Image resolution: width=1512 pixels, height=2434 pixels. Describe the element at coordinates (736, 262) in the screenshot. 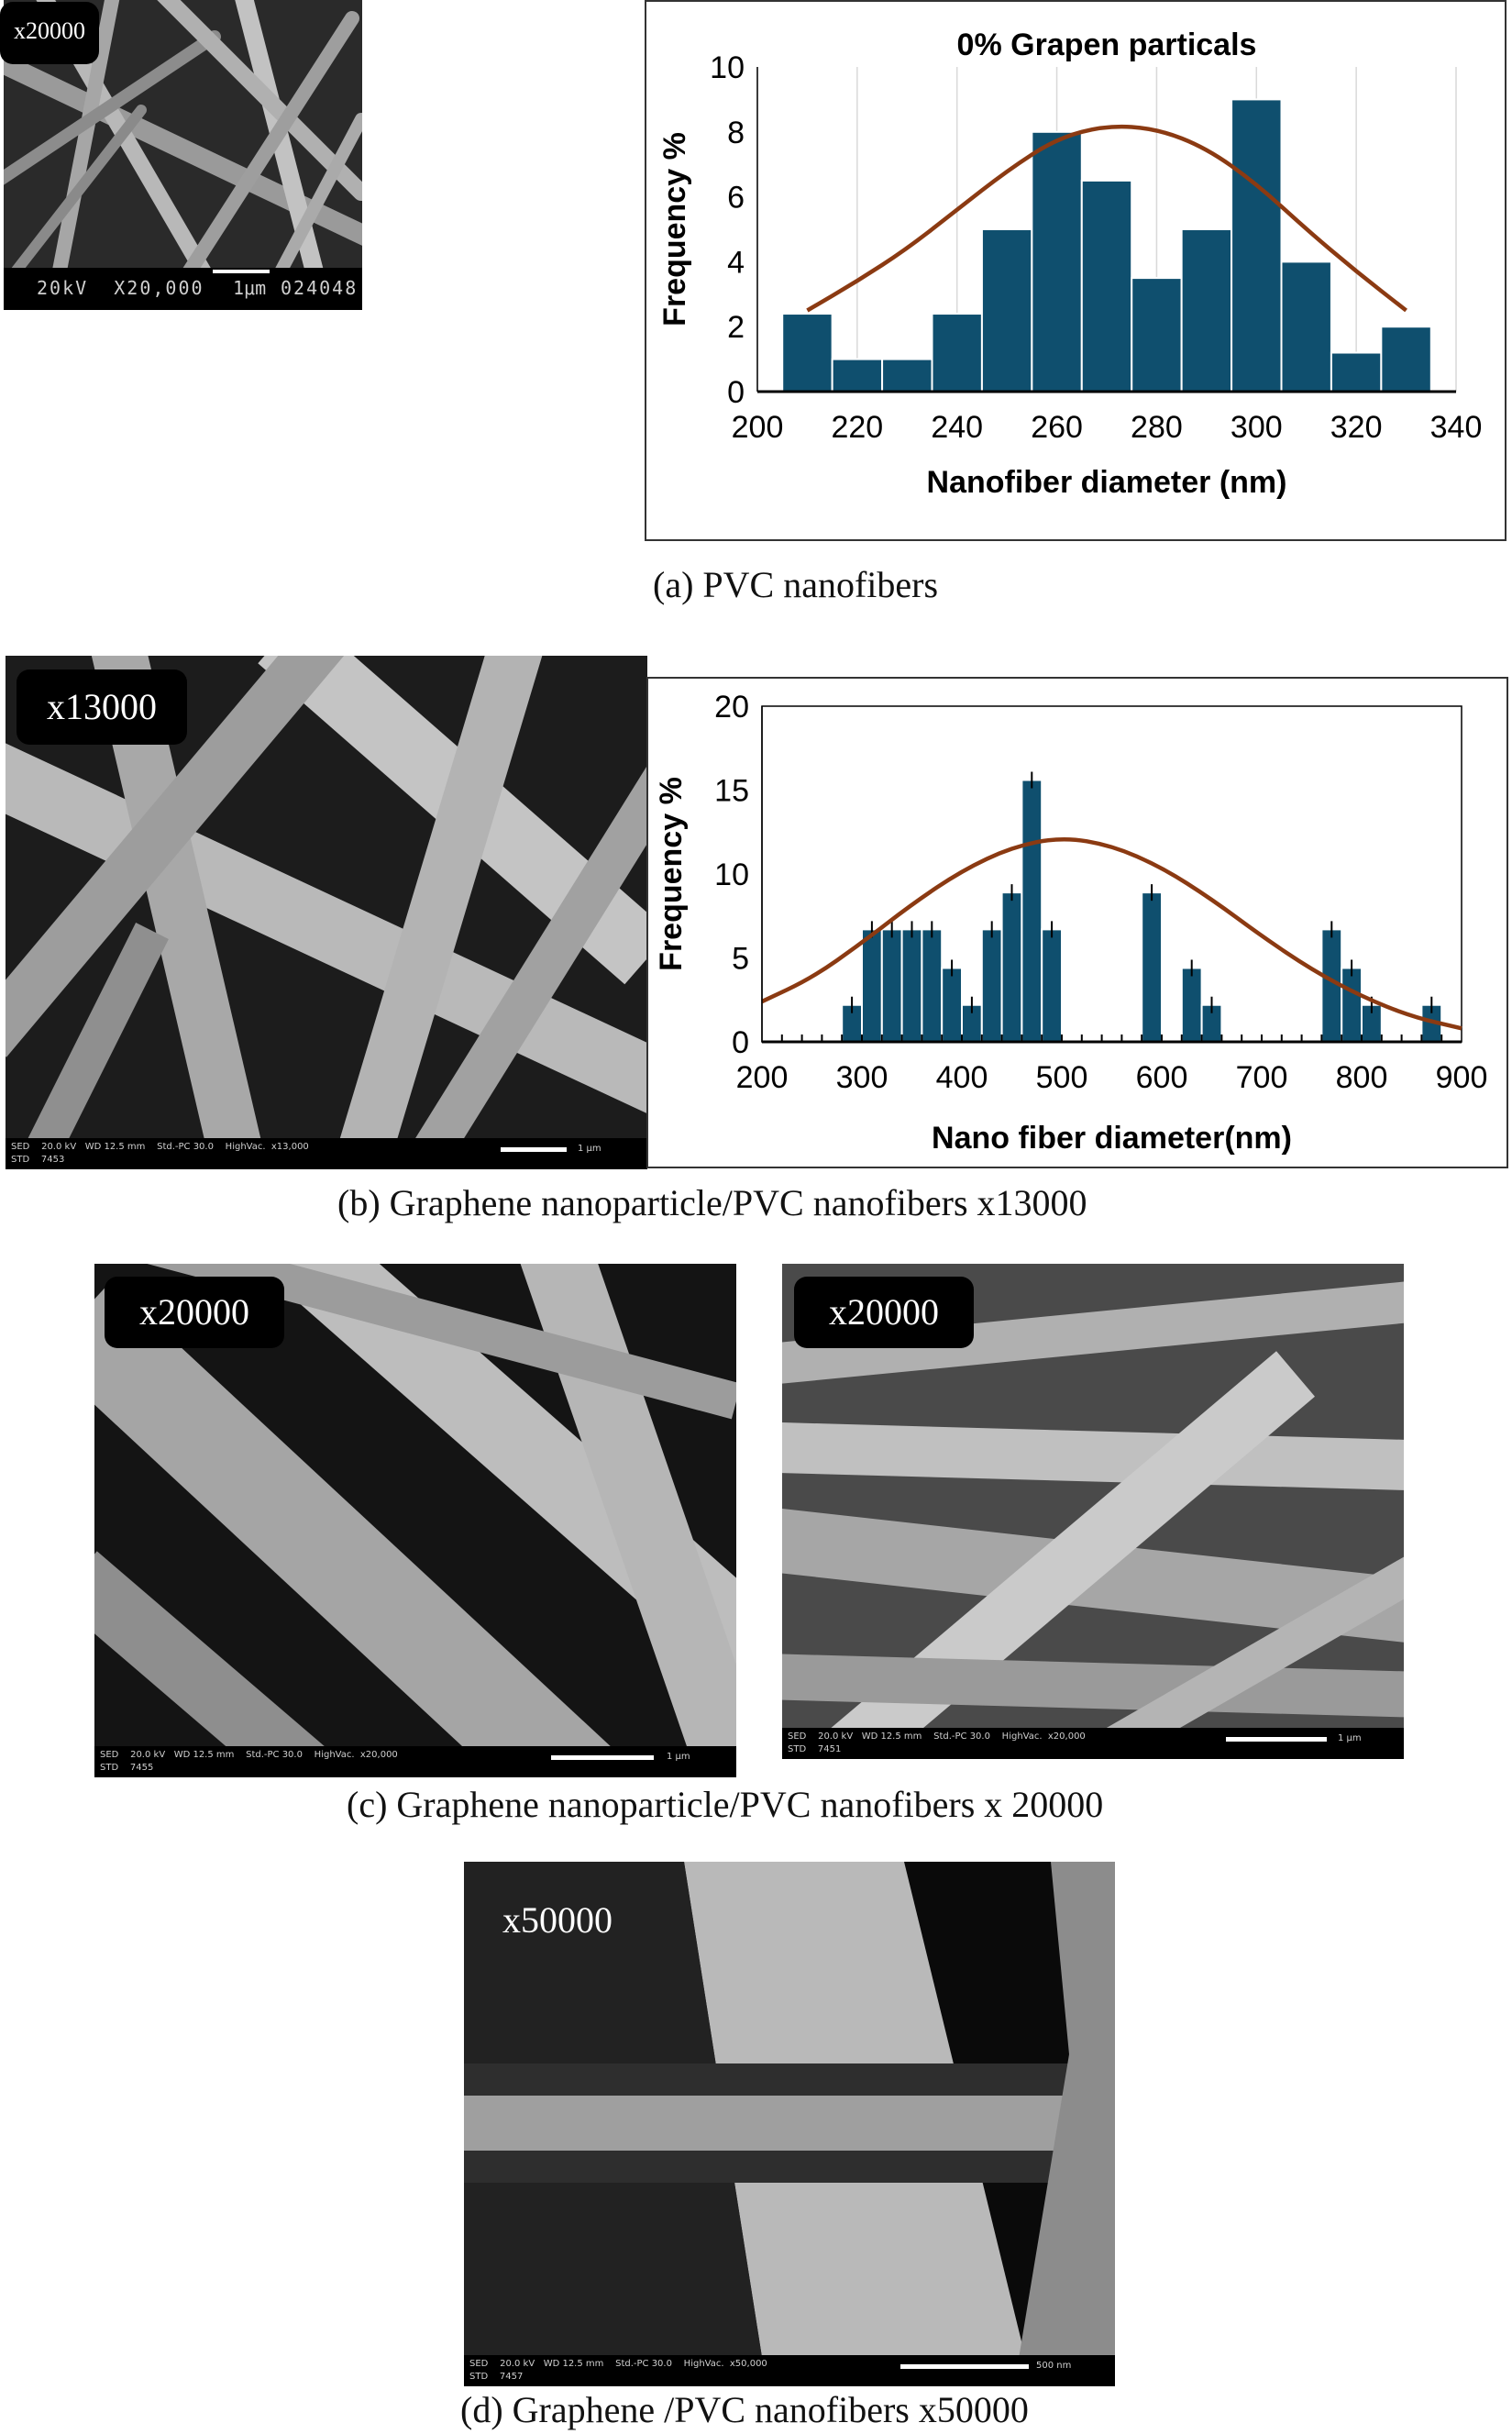

I see `chart-a-y-tick-label: 4` at that location.